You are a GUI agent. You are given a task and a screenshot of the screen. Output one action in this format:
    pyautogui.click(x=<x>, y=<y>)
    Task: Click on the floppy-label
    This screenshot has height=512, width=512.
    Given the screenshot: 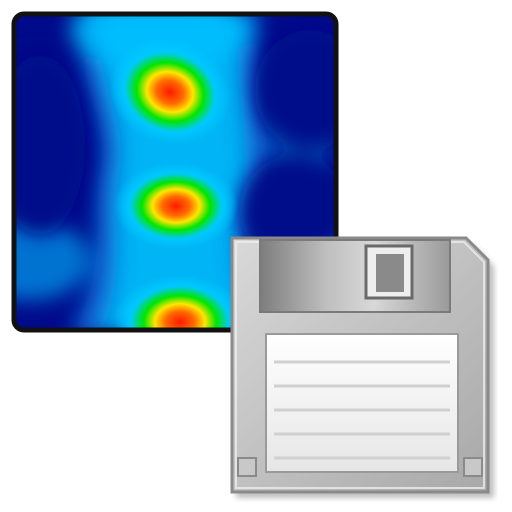 What is the action you would take?
    pyautogui.click(x=362, y=403)
    